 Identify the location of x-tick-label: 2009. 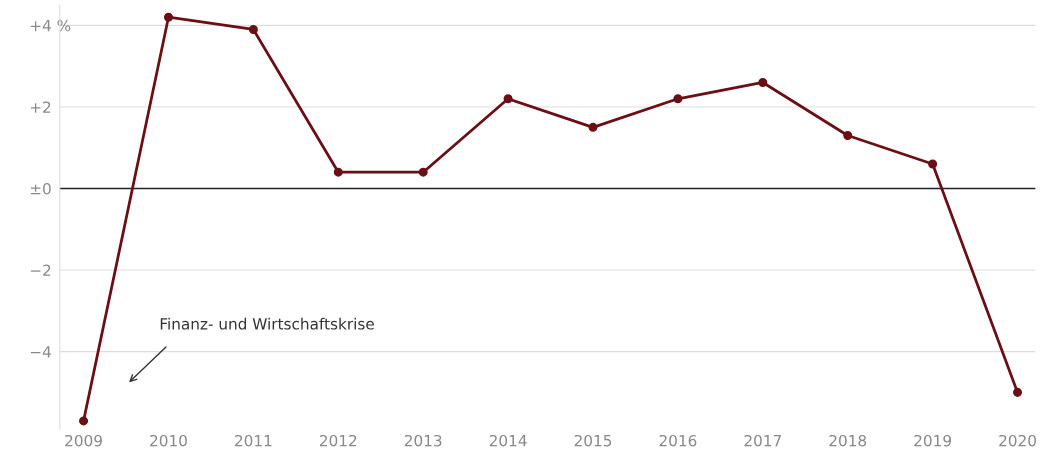
(83, 440).